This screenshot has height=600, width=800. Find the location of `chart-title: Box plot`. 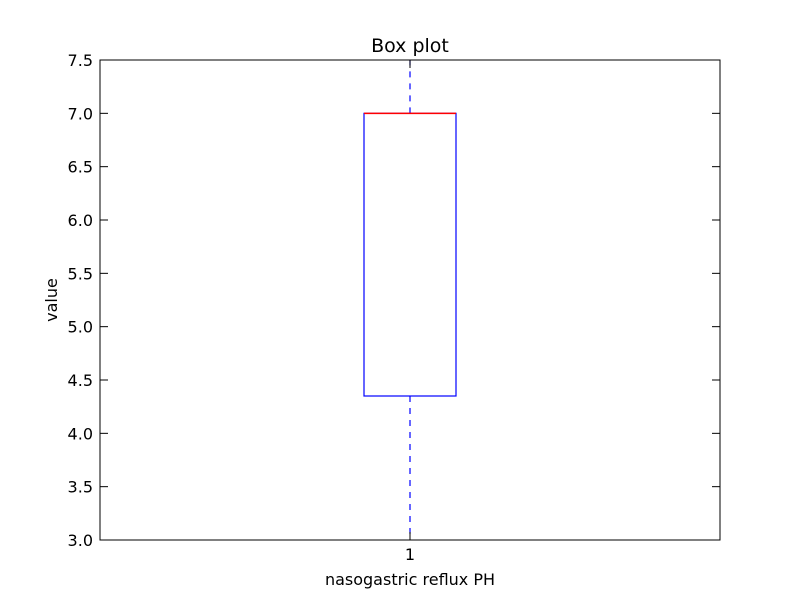

chart-title: Box plot is located at coordinates (410, 46).